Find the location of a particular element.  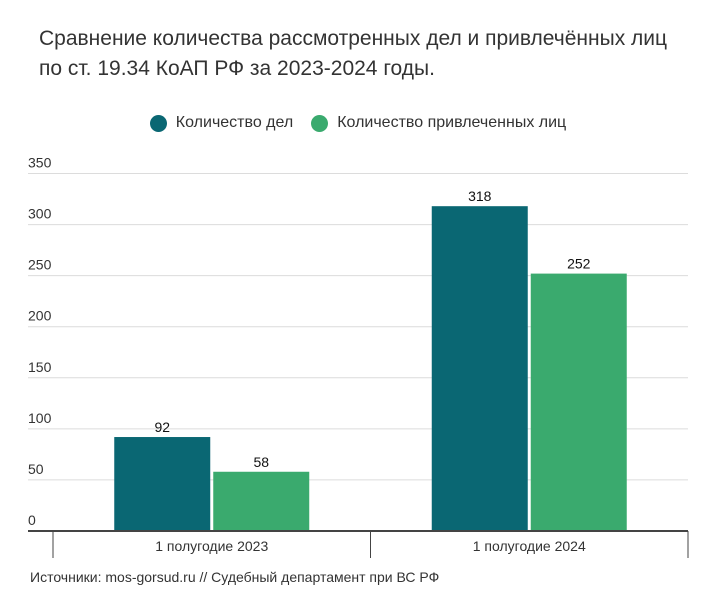

y-tick-label: 200 is located at coordinates (40, 316).